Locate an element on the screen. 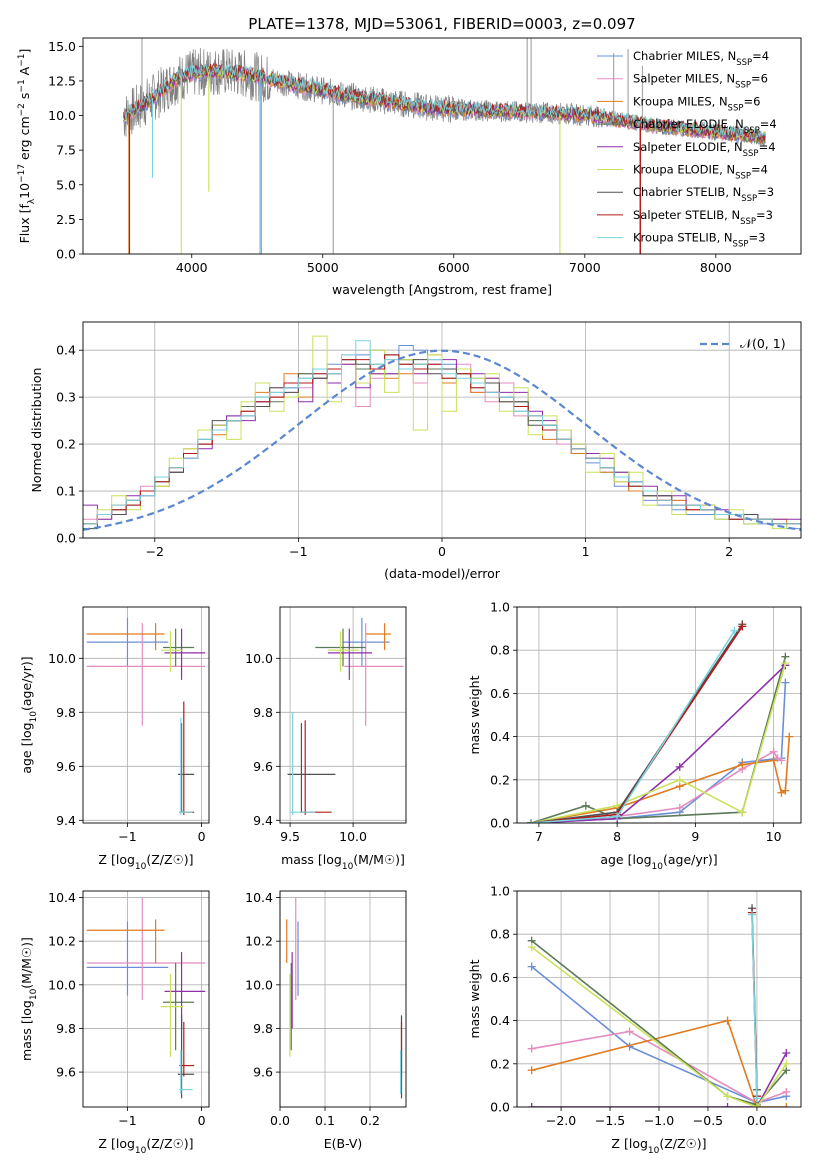 The width and height of the screenshot is (819, 1170). legend-text: Chabrier STELIB, N is located at coordinates (687, 192).